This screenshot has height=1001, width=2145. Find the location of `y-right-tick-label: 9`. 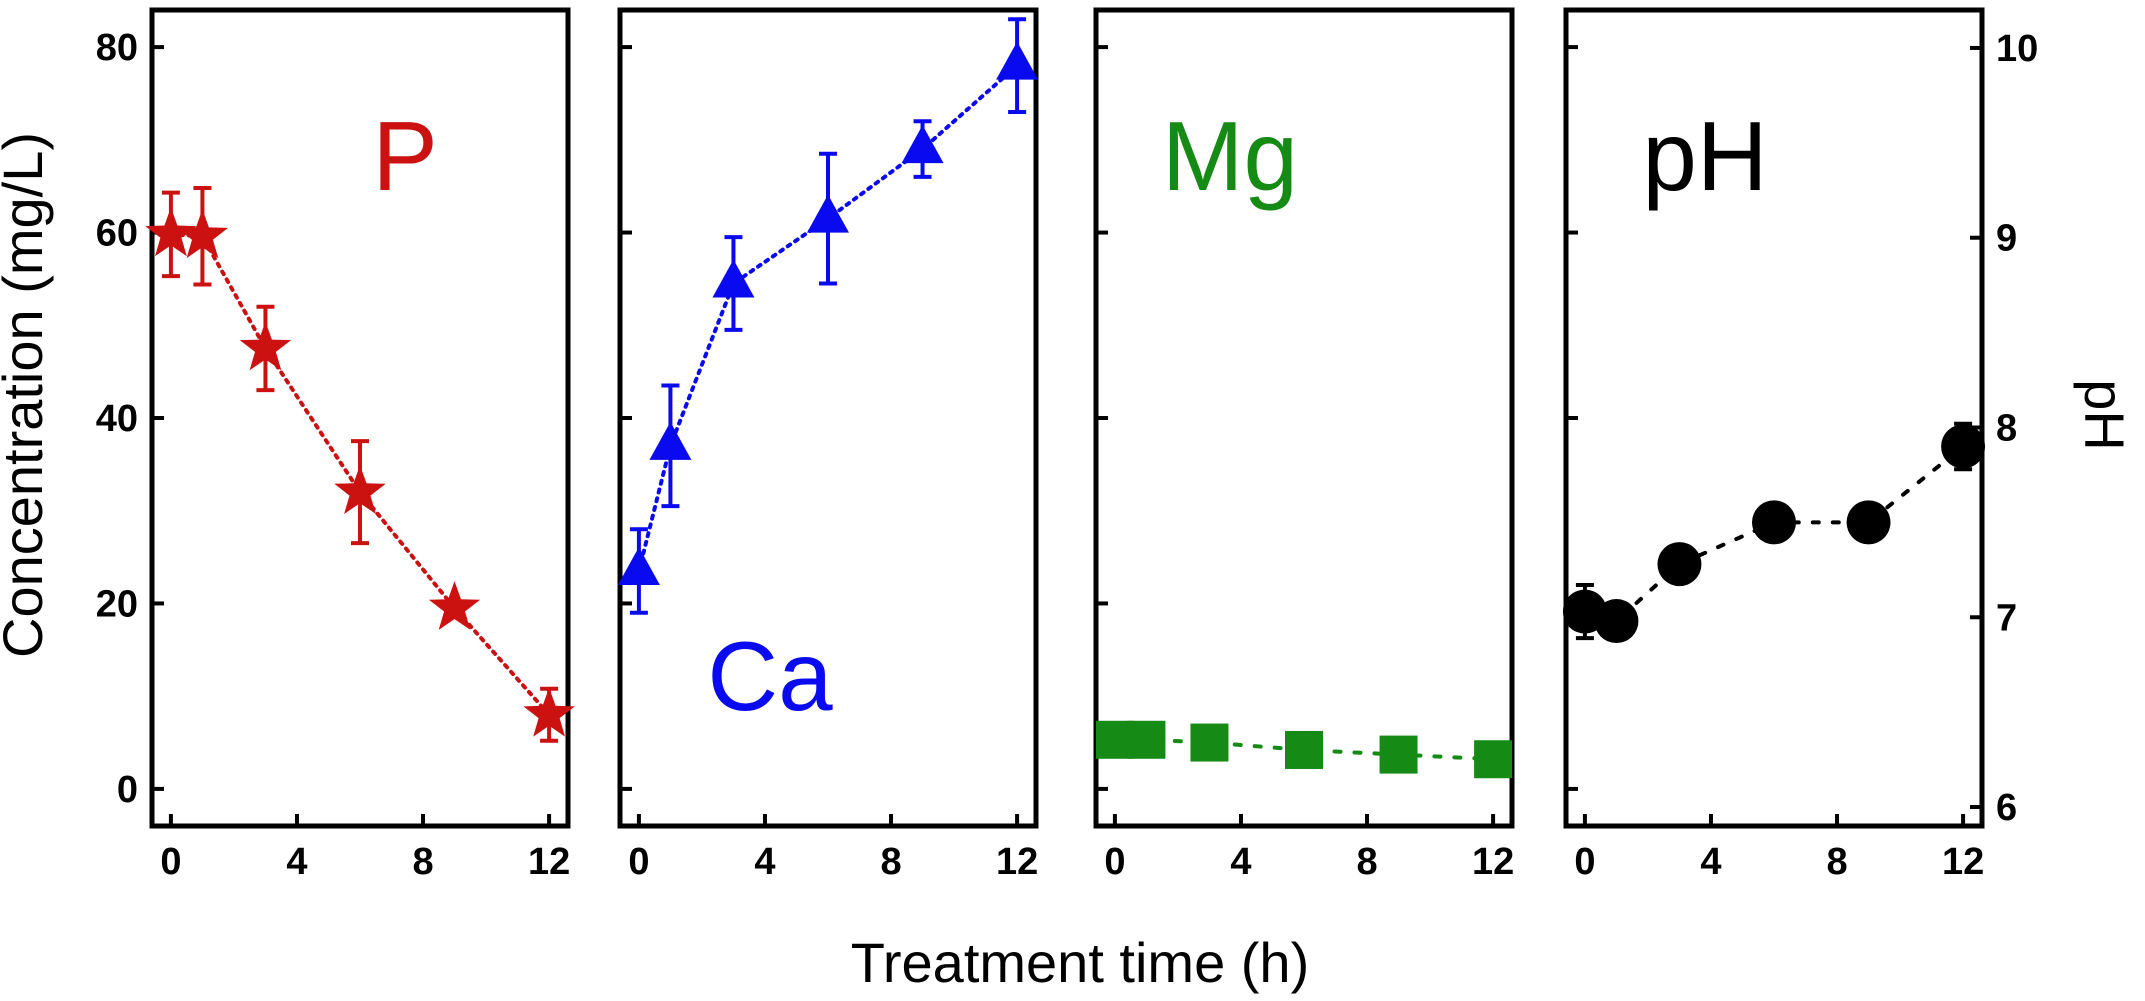

y-right-tick-label: 9 is located at coordinates (2006, 239).